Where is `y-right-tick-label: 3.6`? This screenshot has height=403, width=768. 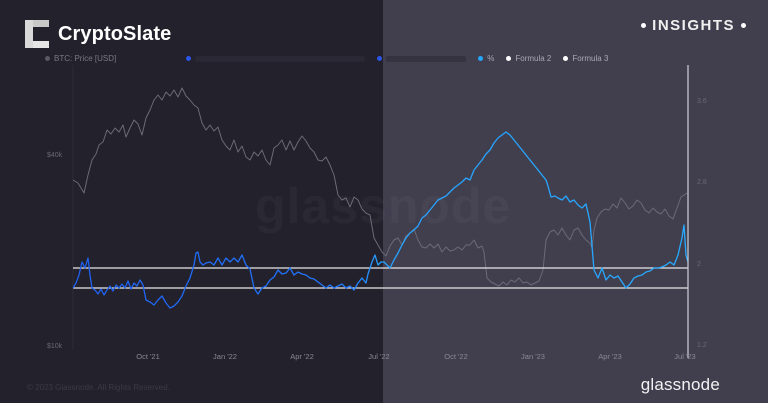
y-right-tick-label: 3.6 is located at coordinates (702, 101).